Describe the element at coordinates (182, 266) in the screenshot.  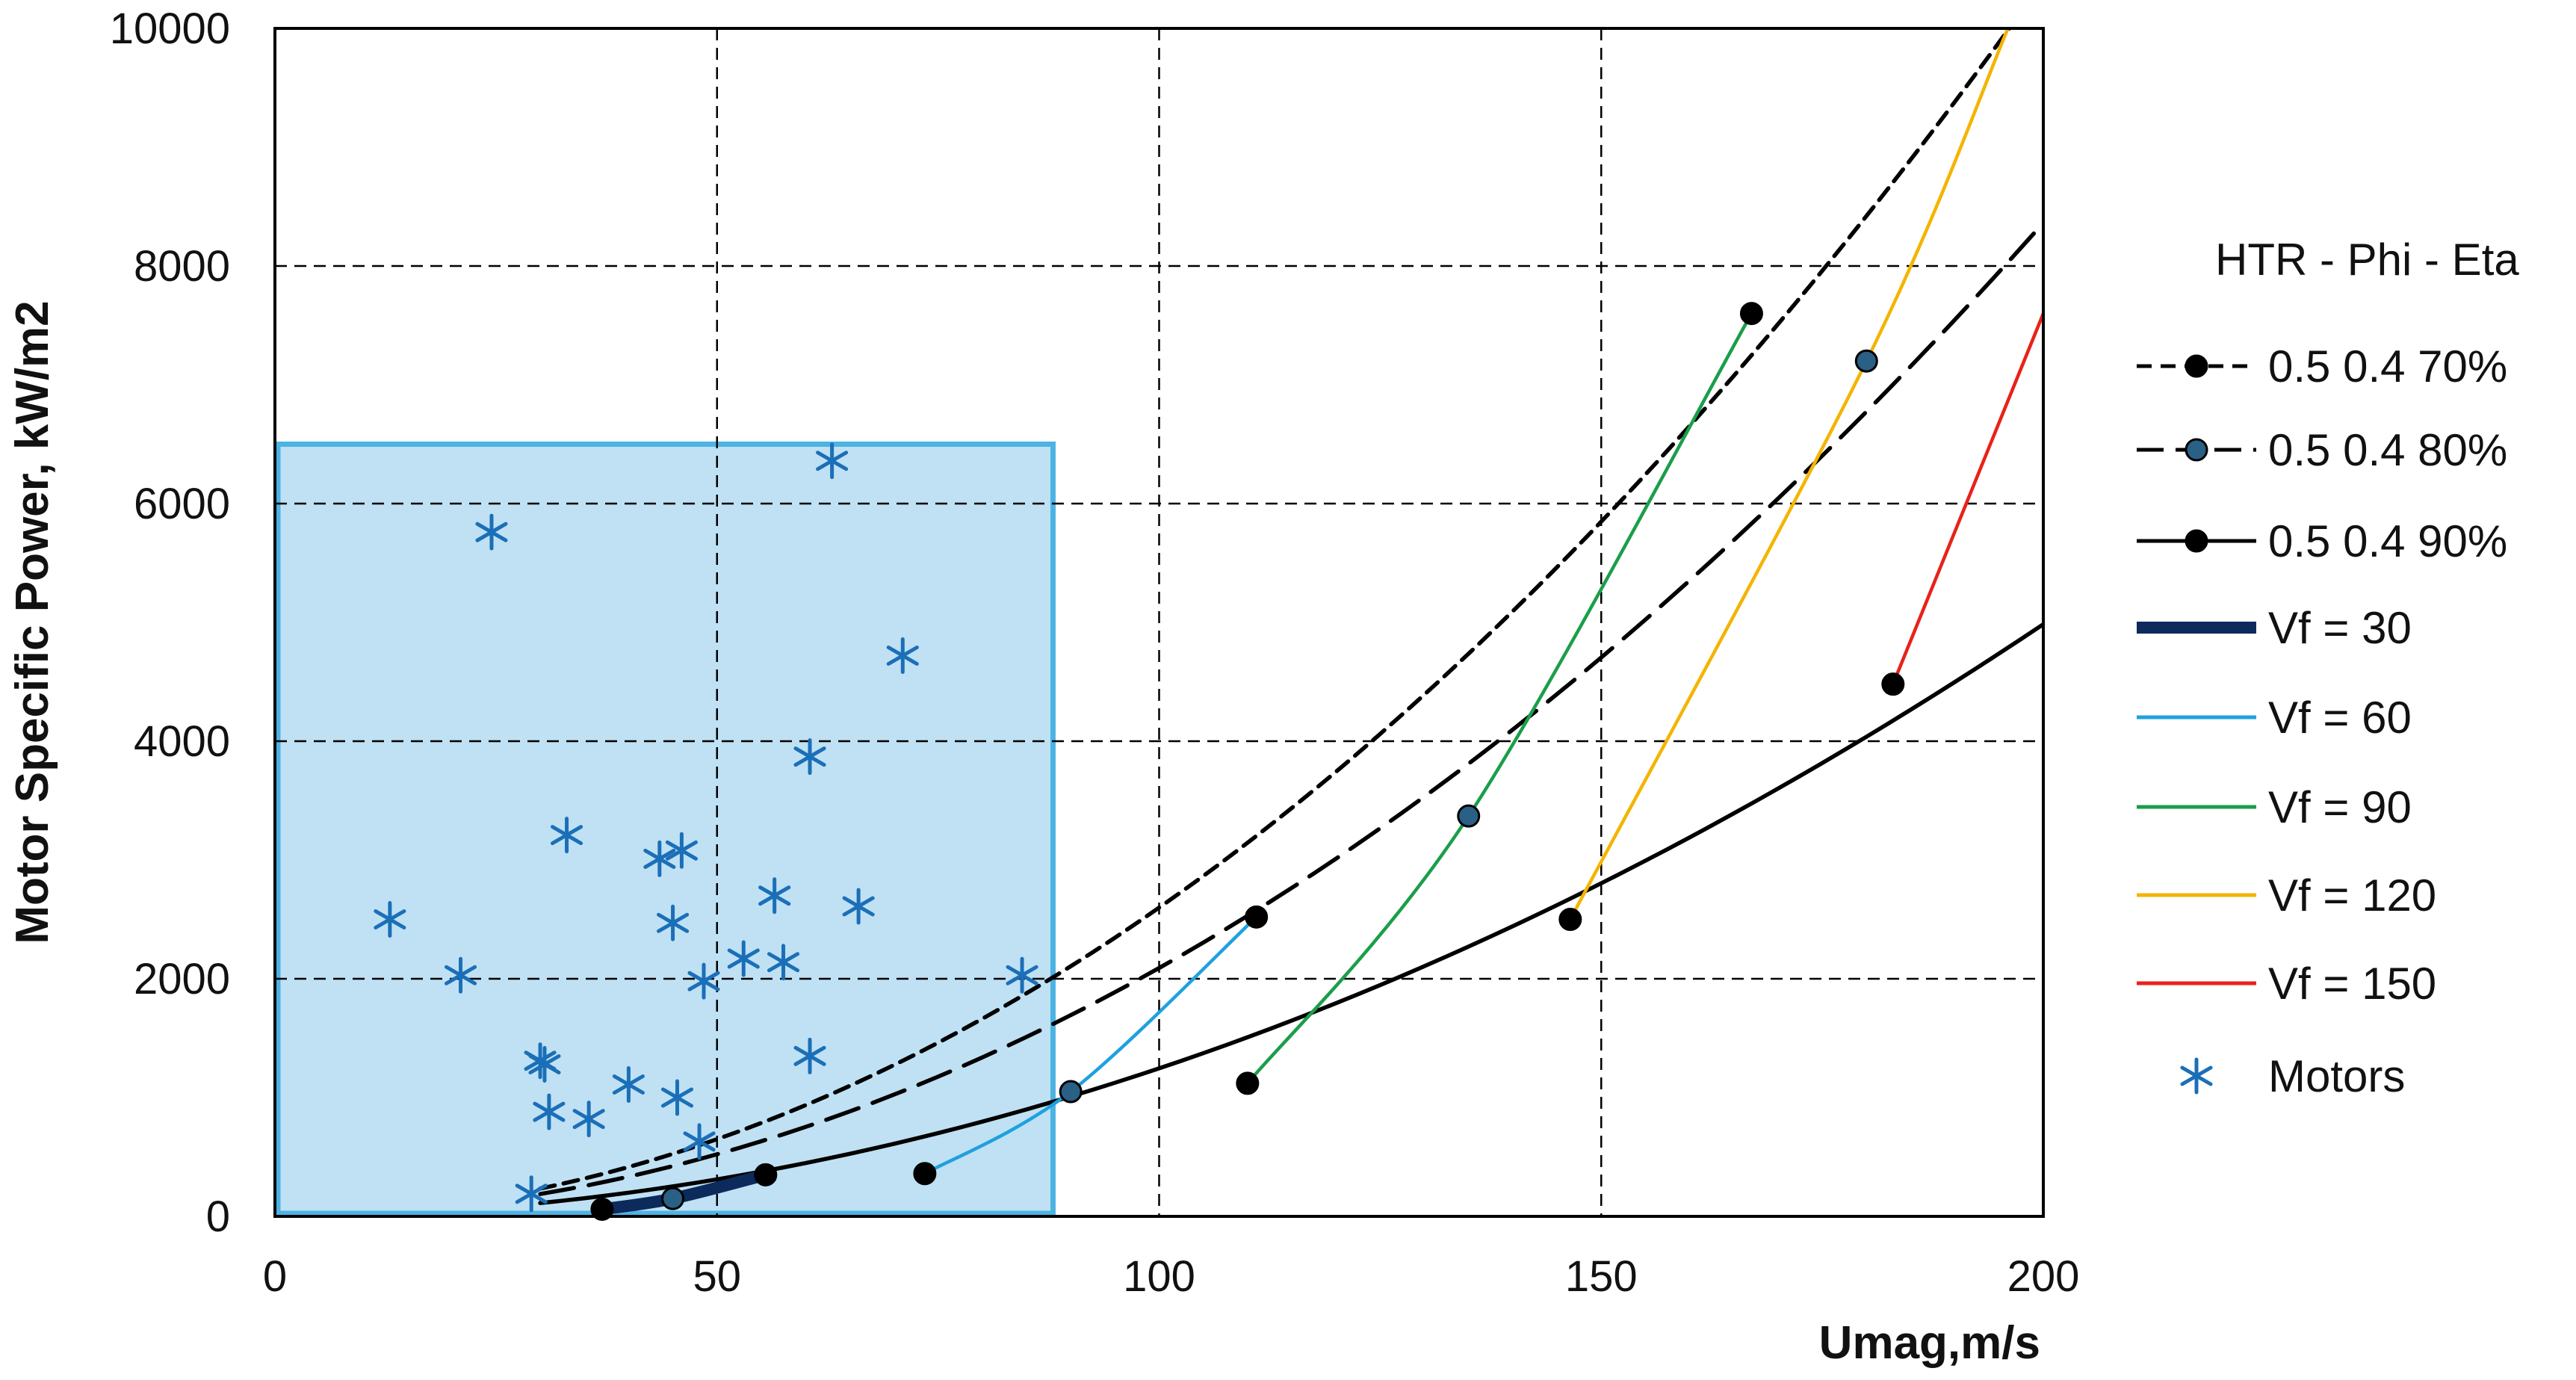
I see `y-tick-label: 8000` at that location.